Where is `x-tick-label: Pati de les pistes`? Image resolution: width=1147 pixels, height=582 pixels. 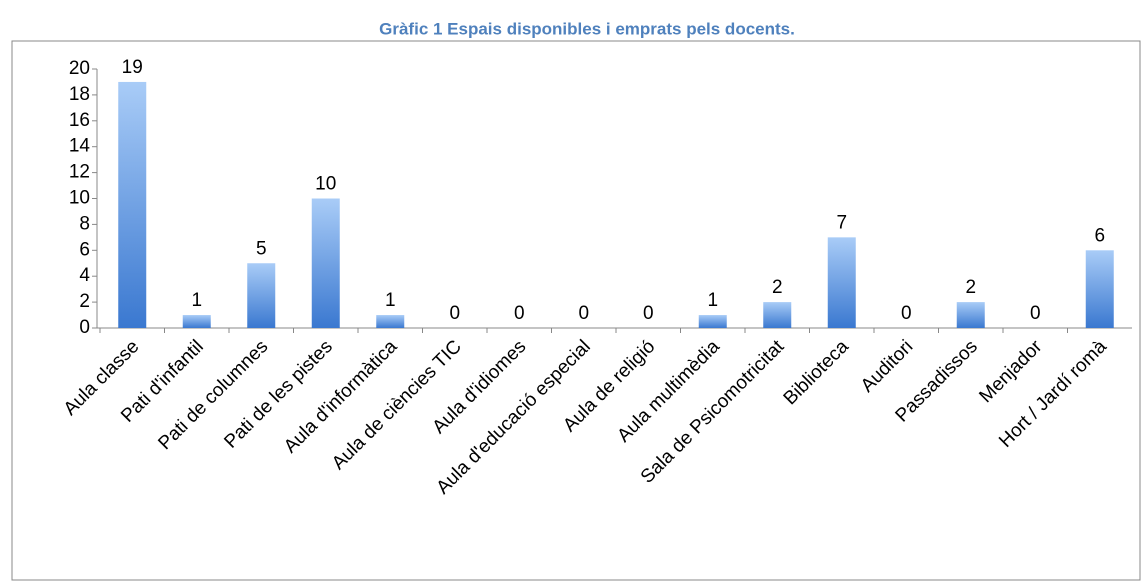 x-tick-label: Pati de les pistes is located at coordinates (278, 394).